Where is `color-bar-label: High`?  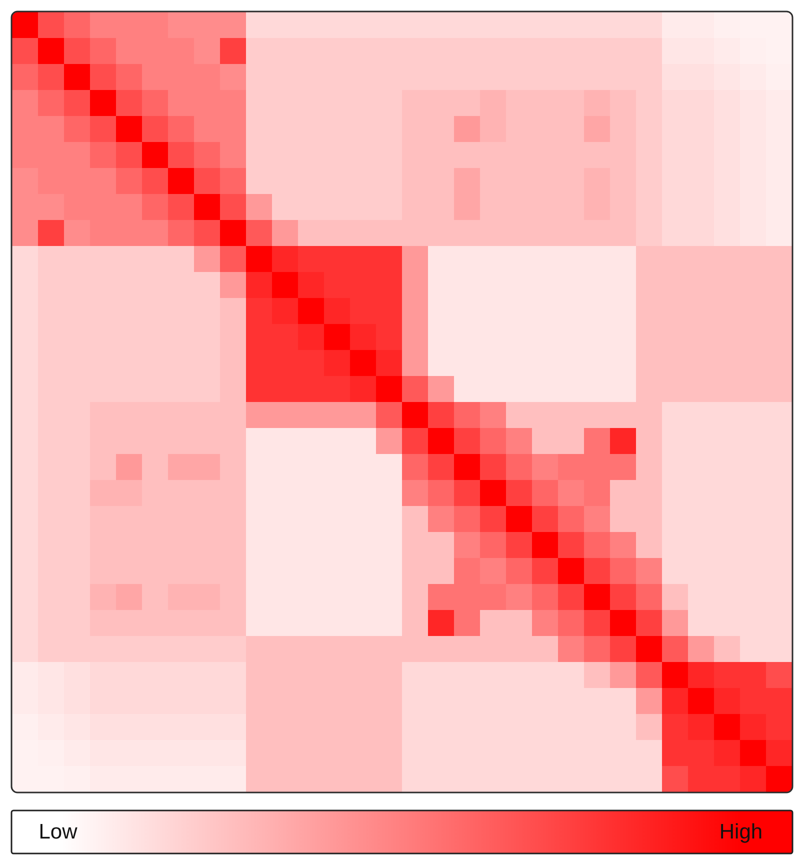 color-bar-label: High is located at coordinates (741, 832).